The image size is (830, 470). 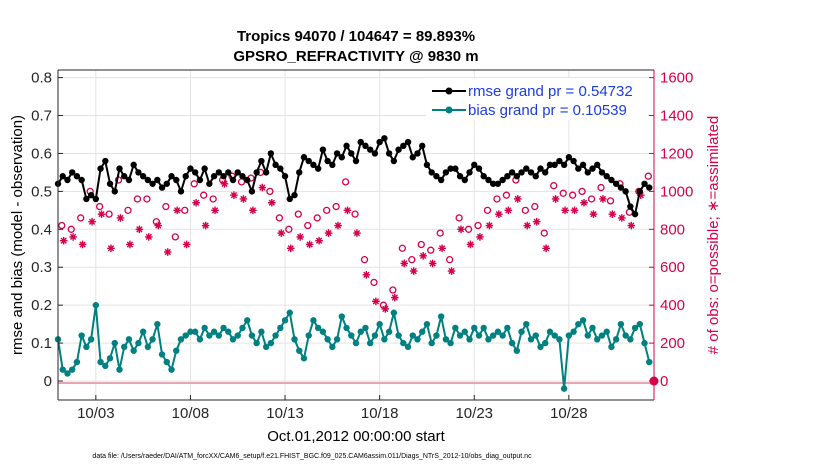 I want to click on x-tick-label: 10/23, so click(x=474, y=413).